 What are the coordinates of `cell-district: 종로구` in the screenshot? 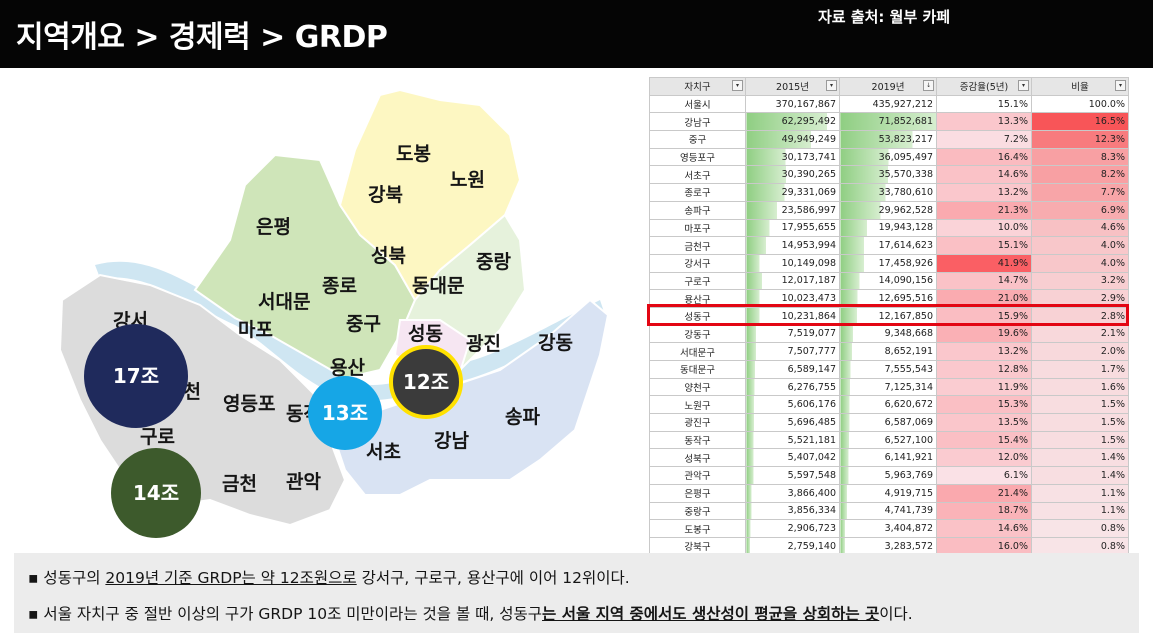 It's located at (697, 192).